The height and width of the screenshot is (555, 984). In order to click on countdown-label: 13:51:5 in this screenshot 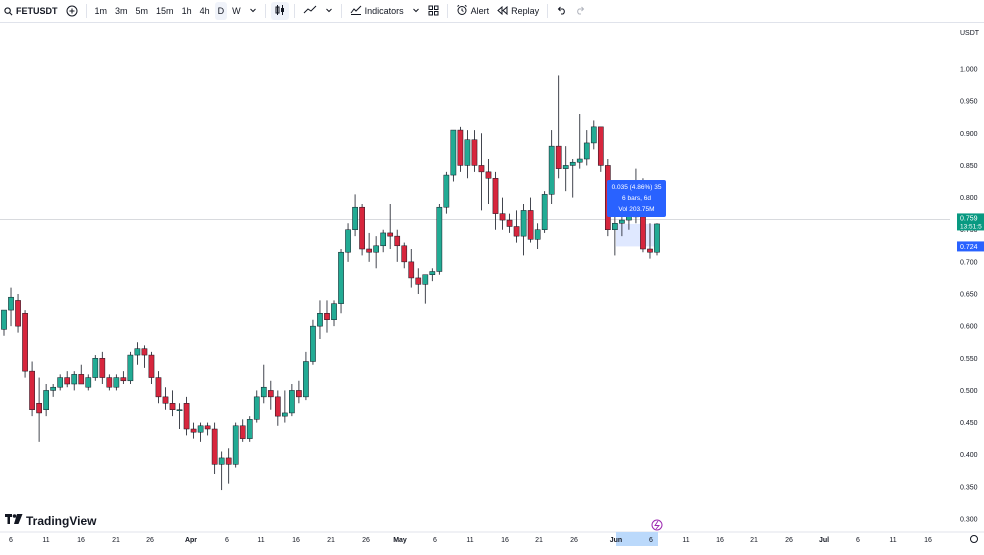, I will do `click(971, 226)`.